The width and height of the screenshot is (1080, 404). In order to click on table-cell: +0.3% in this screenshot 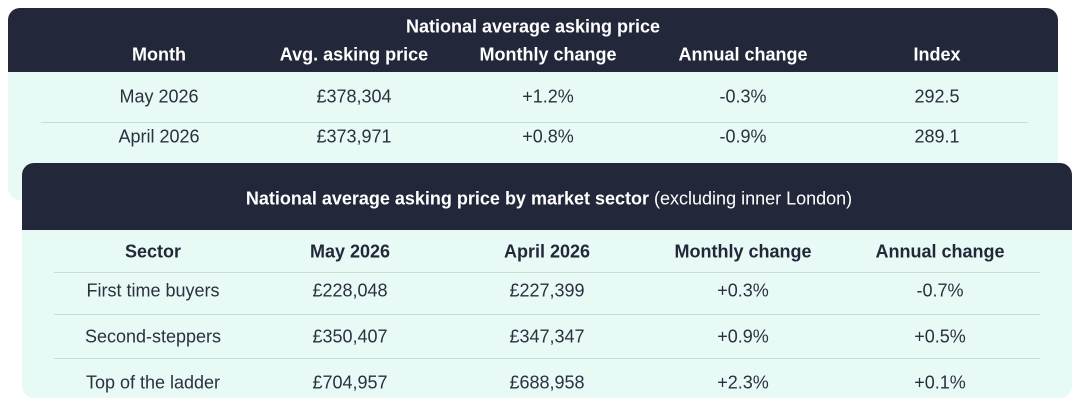, I will do `click(743, 290)`.